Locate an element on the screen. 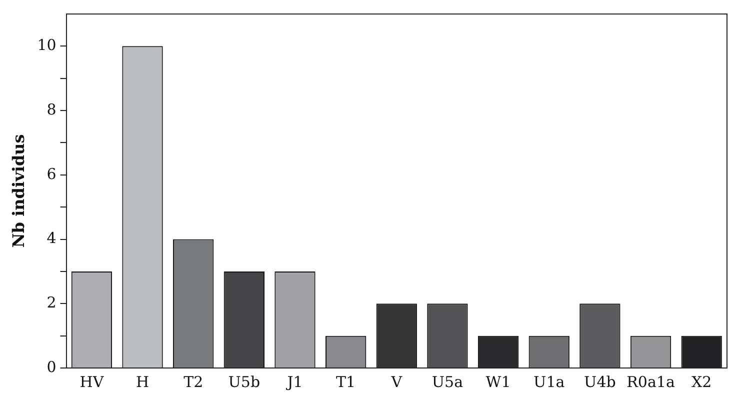  y-tick-label: 0 is located at coordinates (51, 367).